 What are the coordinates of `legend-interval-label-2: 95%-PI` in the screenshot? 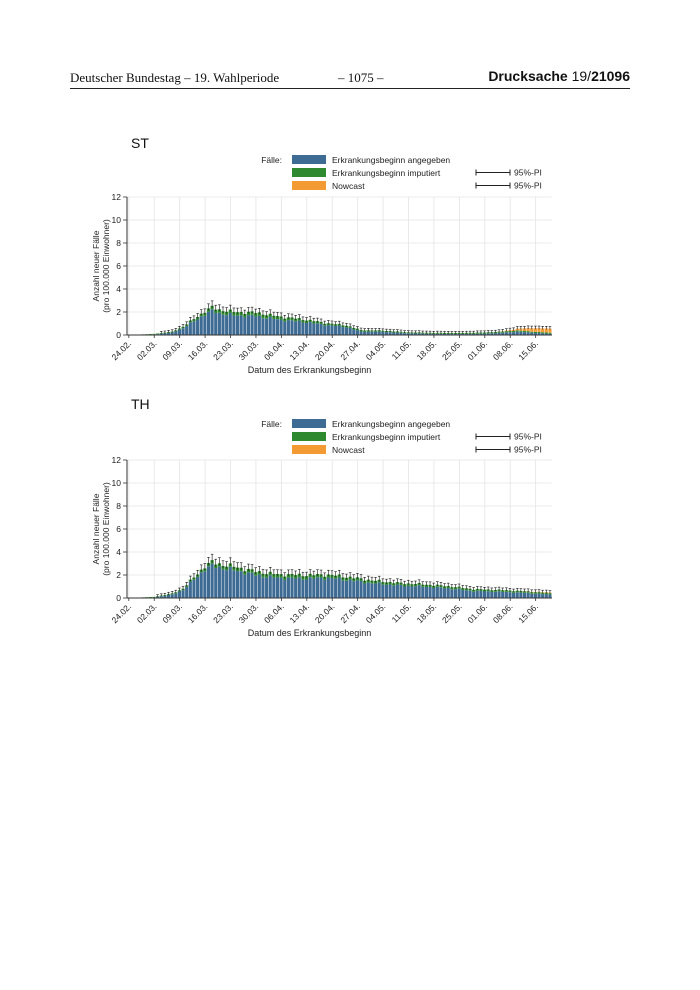 It's located at (528, 186).